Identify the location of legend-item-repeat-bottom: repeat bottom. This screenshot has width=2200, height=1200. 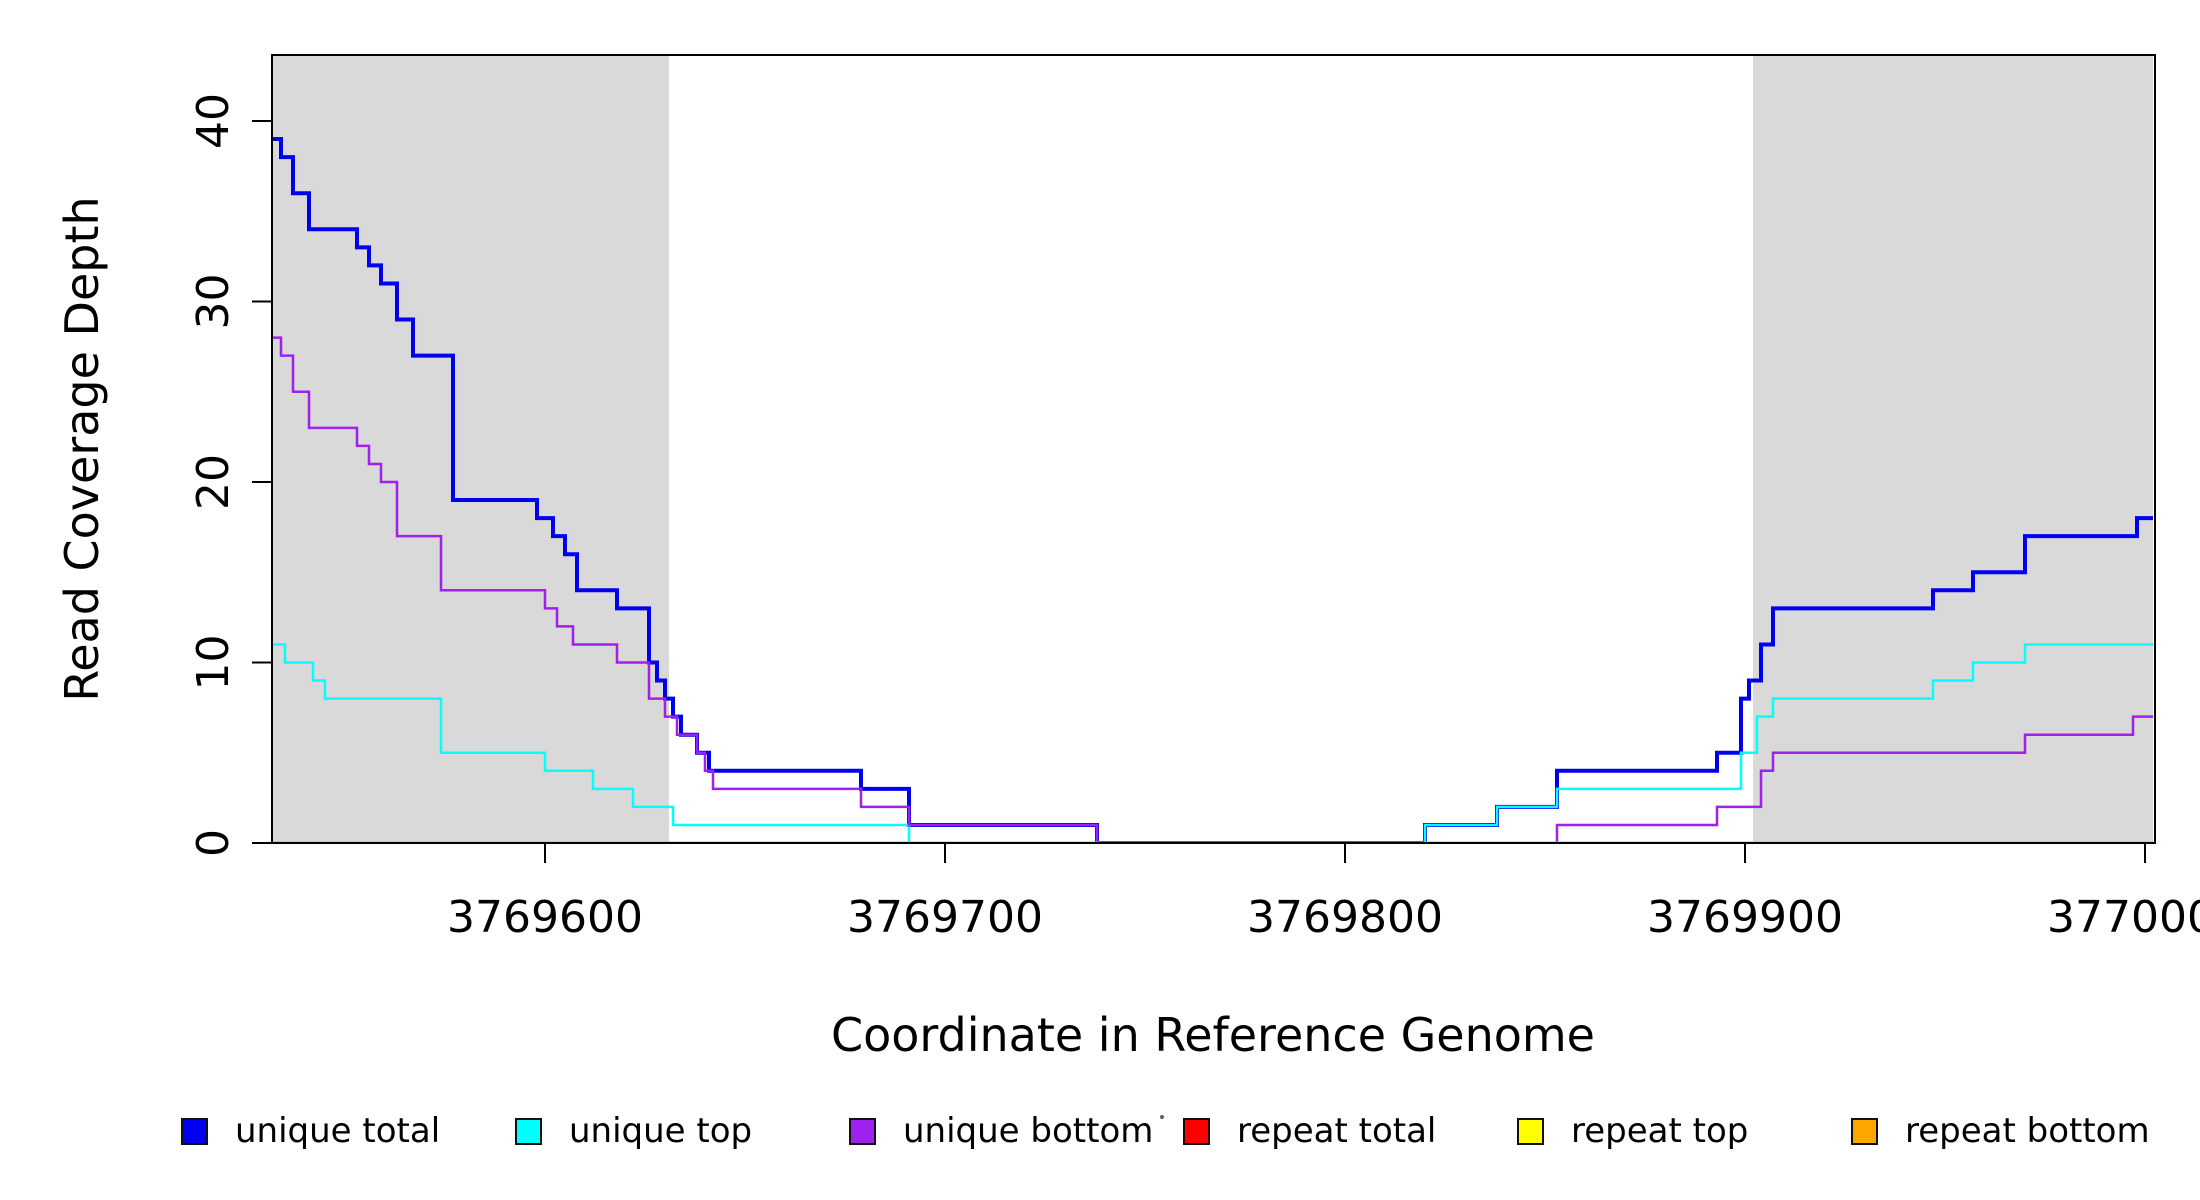
(2000, 1131).